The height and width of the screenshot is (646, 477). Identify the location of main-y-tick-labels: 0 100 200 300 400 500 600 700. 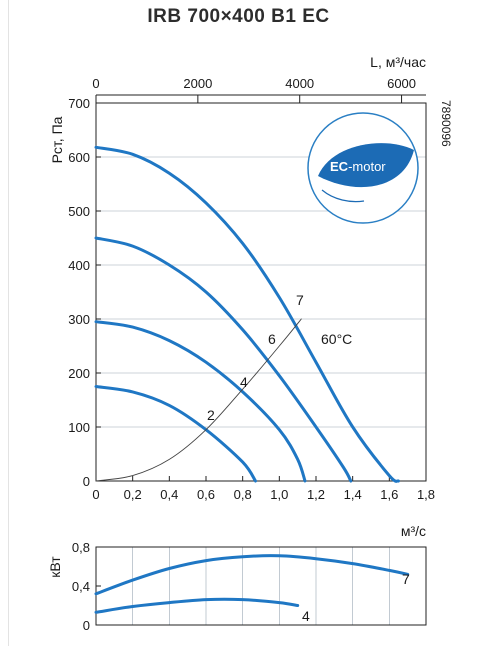
(79, 292).